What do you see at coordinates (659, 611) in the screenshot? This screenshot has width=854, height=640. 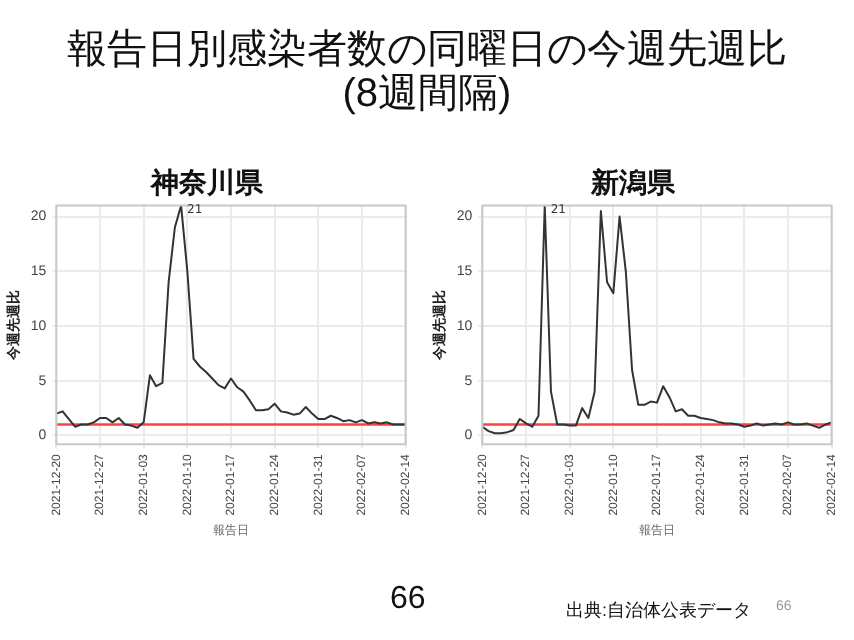 I see `source-note: 出典:自治体公表データ` at bounding box center [659, 611].